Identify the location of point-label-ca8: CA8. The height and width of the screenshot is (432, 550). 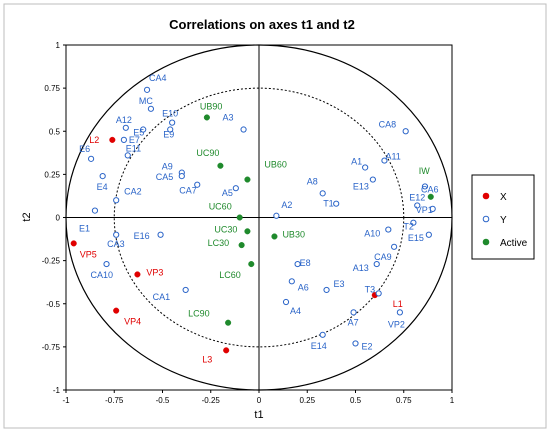
(388, 124).